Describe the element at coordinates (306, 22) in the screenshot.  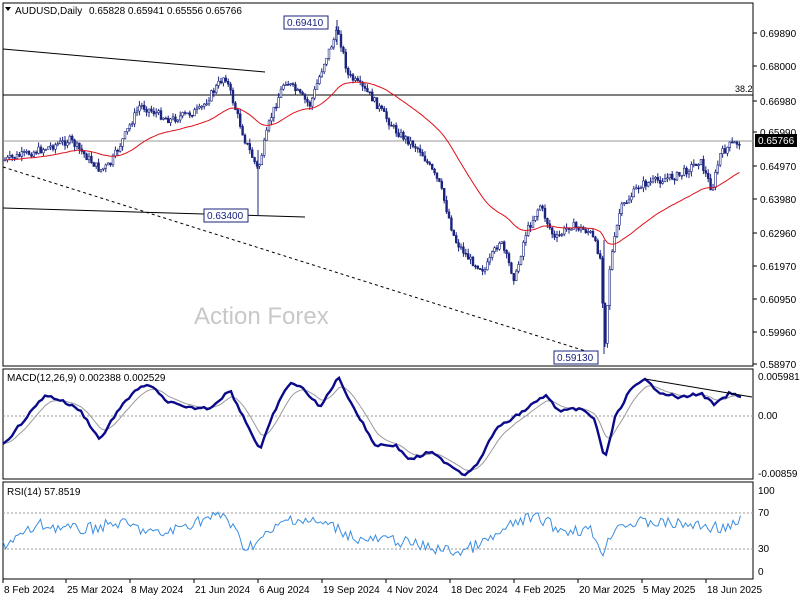
I see `callout-high: 0.69410` at that location.